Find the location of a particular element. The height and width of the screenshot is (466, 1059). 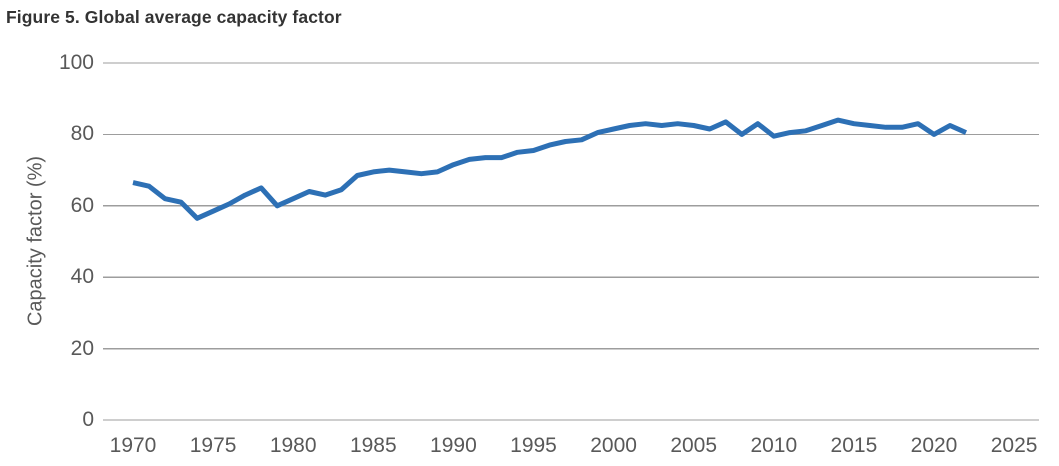

x-tick-label: 1980 is located at coordinates (293, 445).